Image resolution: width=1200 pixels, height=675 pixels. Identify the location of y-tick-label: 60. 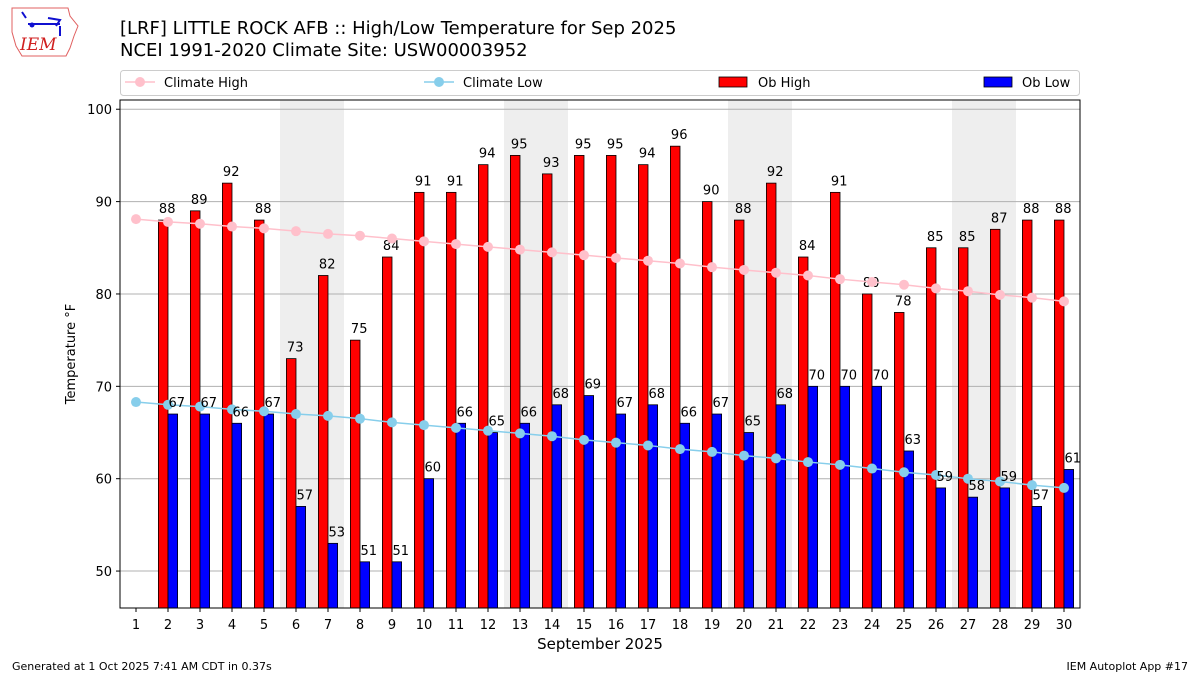
(103, 480).